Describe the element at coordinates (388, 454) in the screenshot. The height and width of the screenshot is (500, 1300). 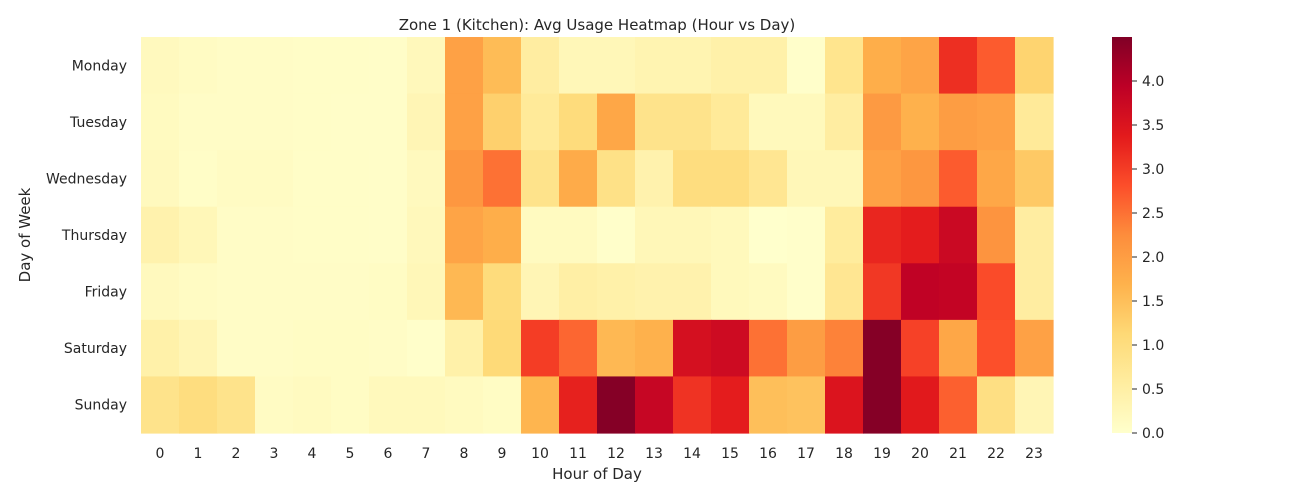
I see `x-tick-label: 6` at that location.